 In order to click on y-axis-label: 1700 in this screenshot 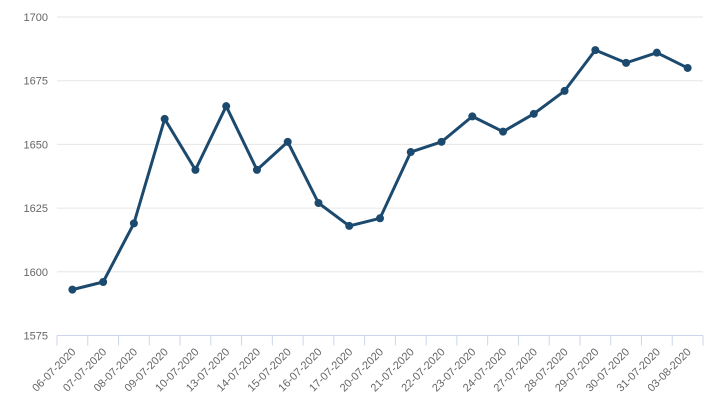, I will do `click(36, 18)`.